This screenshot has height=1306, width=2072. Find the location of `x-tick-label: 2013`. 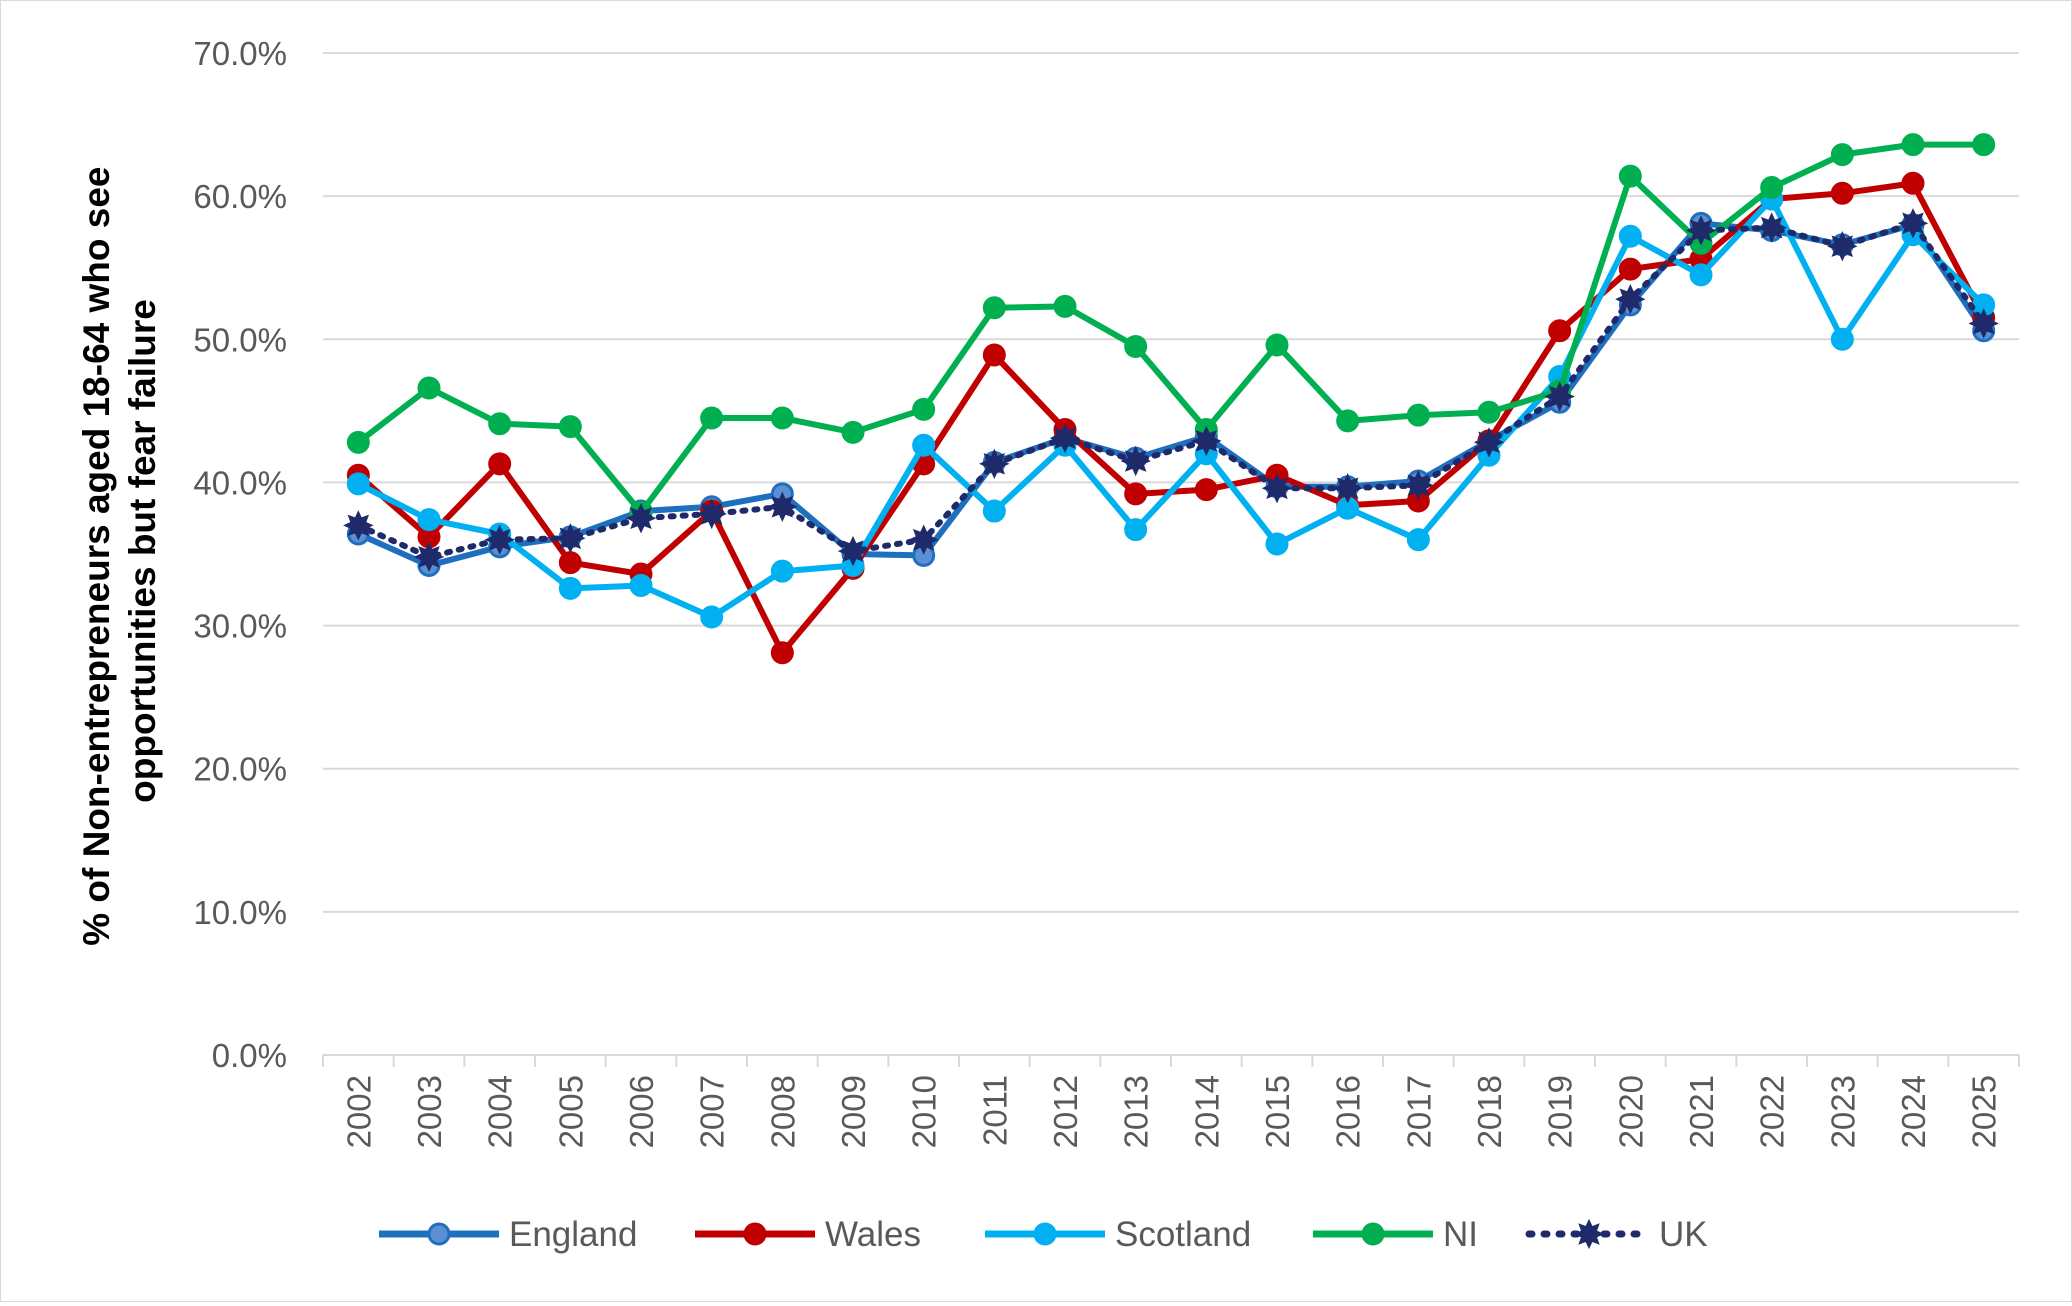

x-tick-label: 2013 is located at coordinates (1136, 1111).